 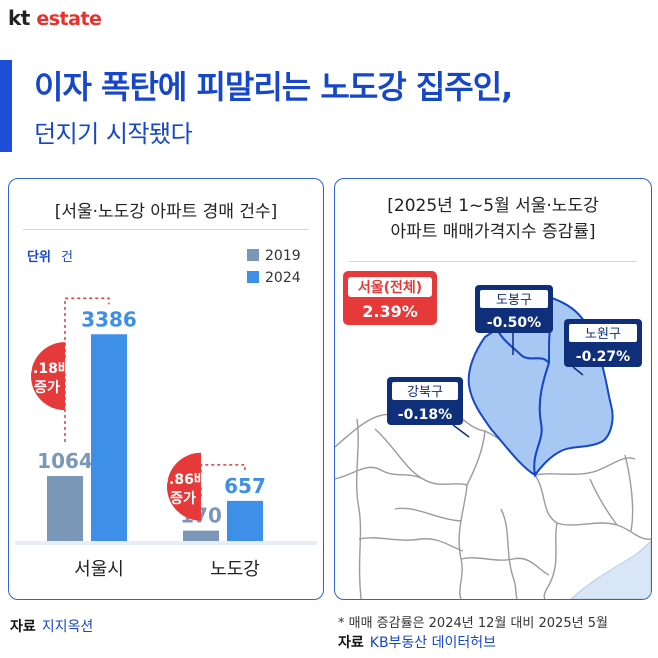 I want to click on right-source-value: KB부동산 데이터허브, so click(x=433, y=643).